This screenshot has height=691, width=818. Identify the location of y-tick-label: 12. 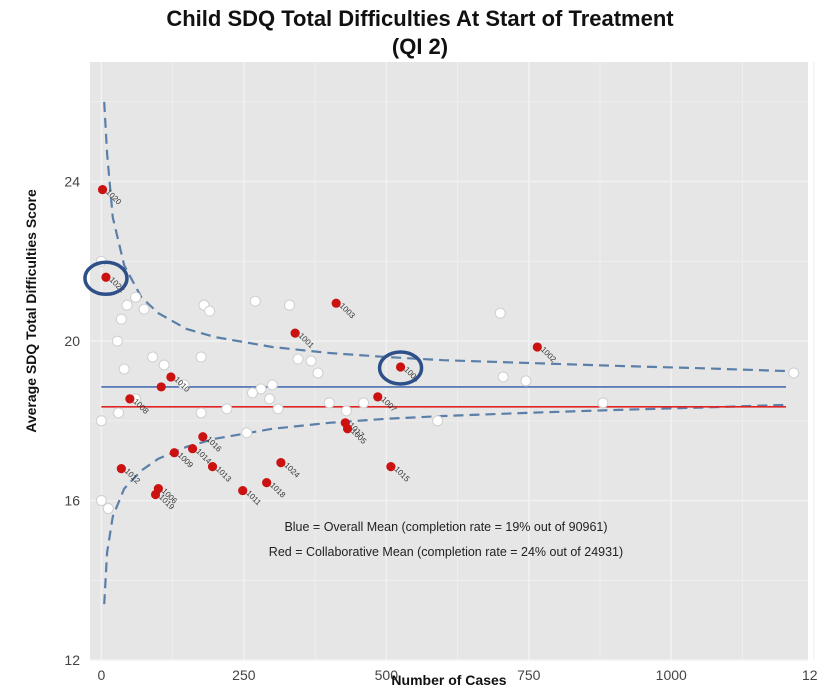
(72, 660).